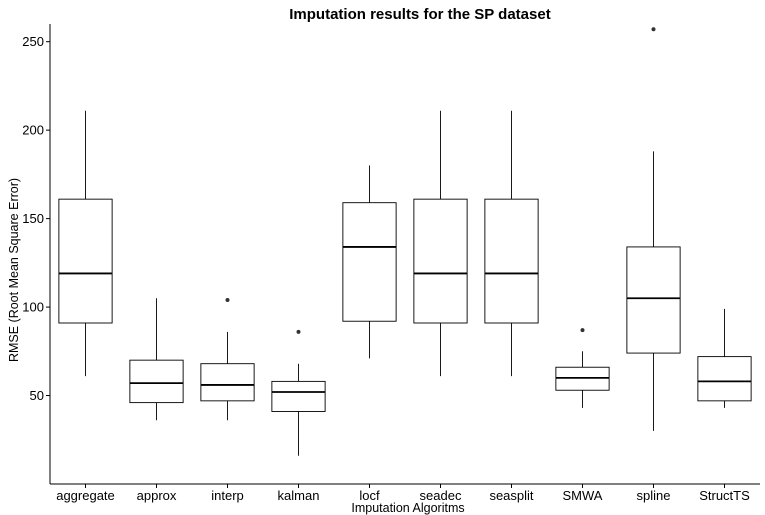  I want to click on box-StructTS, so click(724, 358).